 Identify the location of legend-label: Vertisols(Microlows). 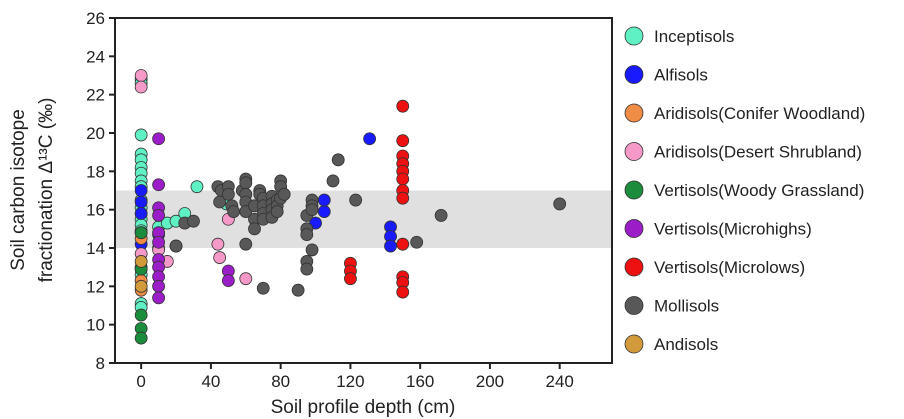
(729, 267).